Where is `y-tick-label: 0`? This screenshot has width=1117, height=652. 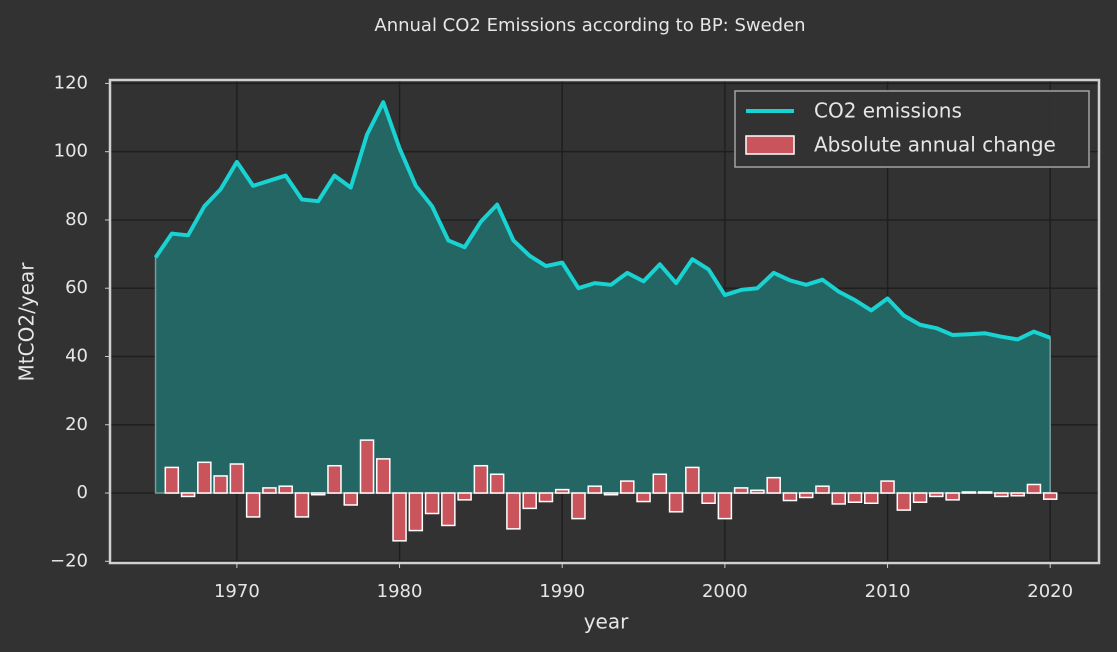 y-tick-label: 0 is located at coordinates (82, 492).